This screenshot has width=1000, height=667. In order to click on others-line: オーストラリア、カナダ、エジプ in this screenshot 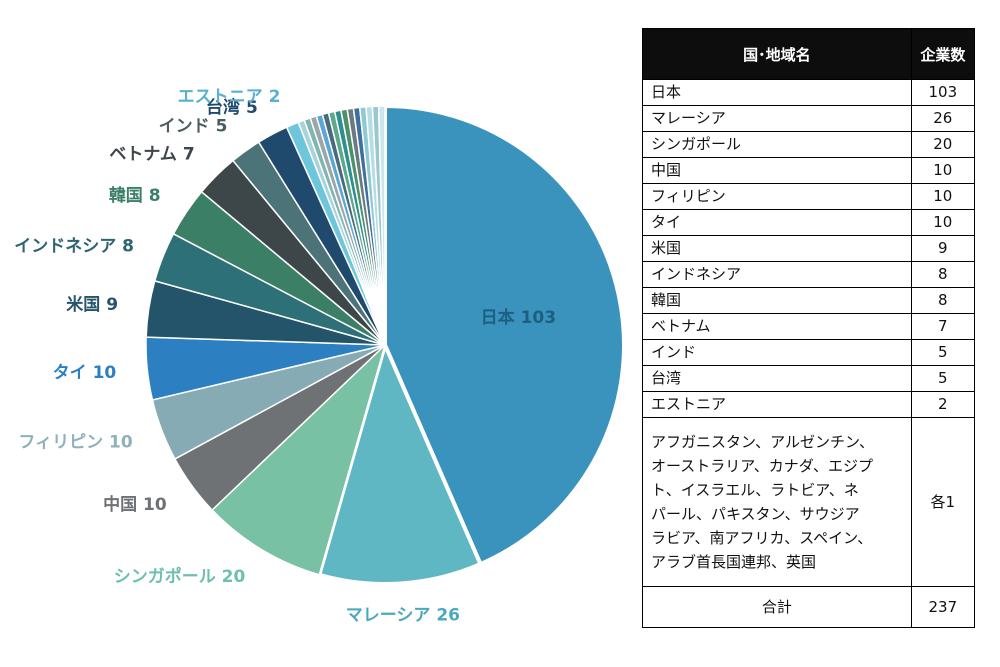, I will do `click(762, 466)`.